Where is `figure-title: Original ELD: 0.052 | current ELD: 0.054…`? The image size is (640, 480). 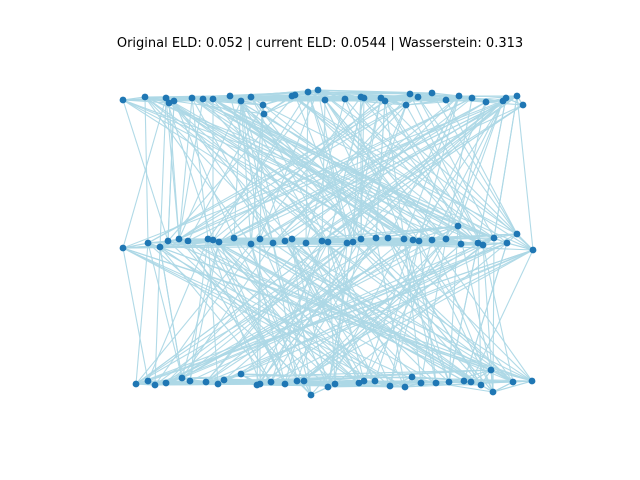 figure-title: Original ELD: 0.052 | current ELD: 0.054… is located at coordinates (320, 43).